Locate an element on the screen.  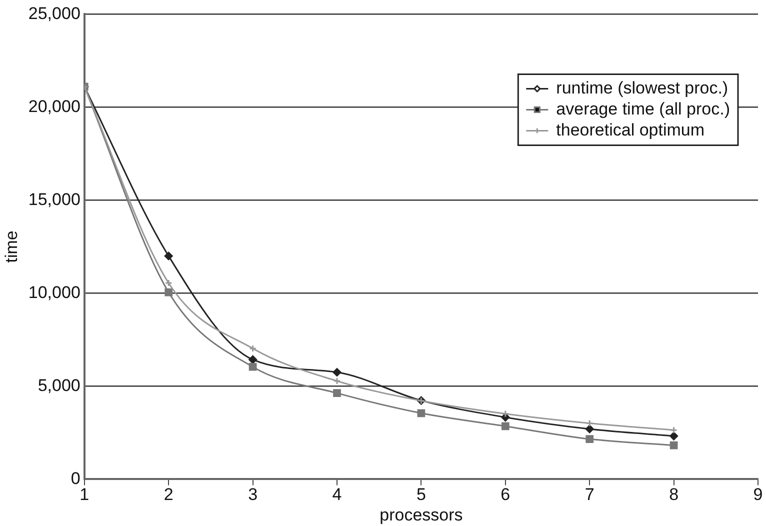
x-tick-label: 6 is located at coordinates (505, 494).